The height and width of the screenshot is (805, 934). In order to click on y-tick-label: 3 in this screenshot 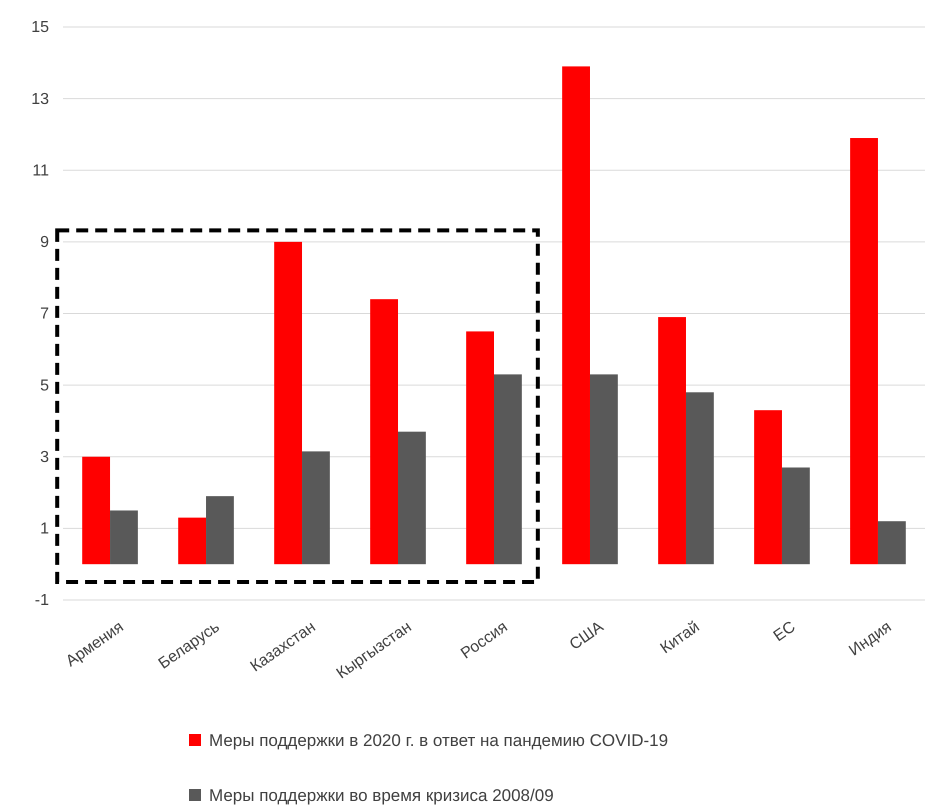, I will do `click(45, 457)`.